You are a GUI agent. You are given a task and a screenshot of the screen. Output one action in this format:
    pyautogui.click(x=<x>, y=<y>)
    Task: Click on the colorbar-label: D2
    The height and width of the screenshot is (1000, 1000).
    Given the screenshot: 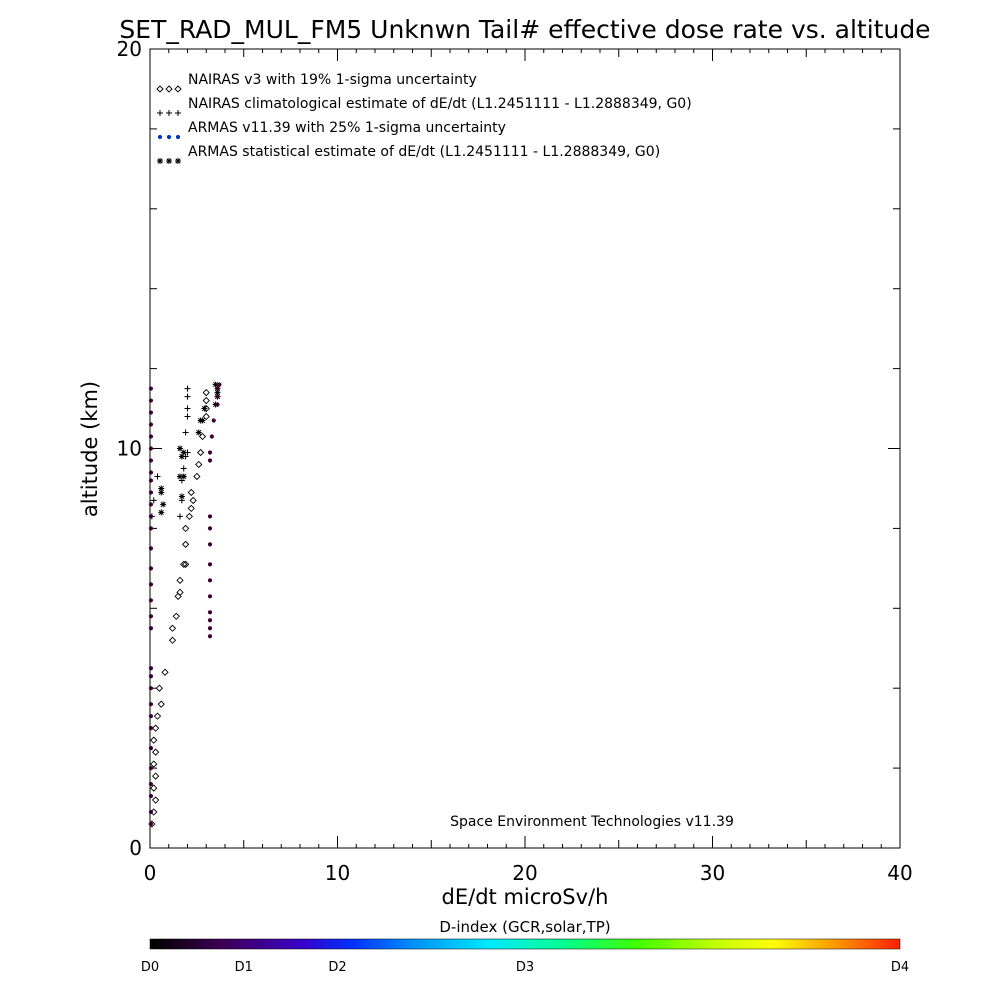 What is the action you would take?
    pyautogui.click(x=337, y=967)
    